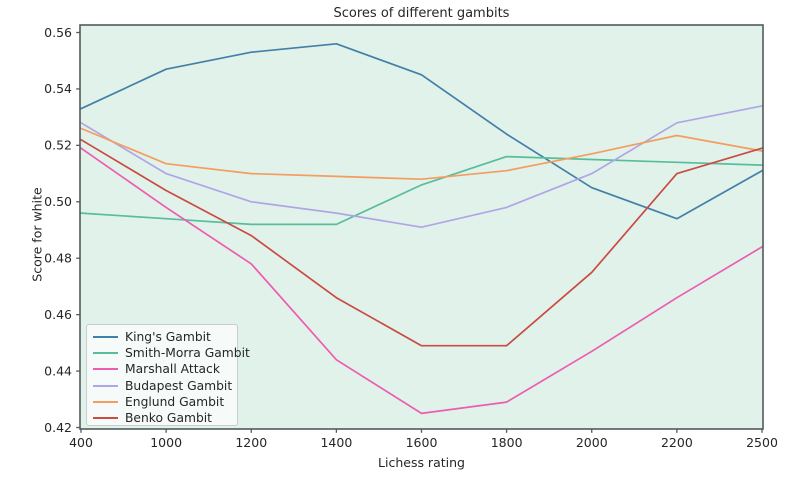 This screenshot has width=800, height=480. What do you see at coordinates (187, 353) in the screenshot?
I see `legend-label: Smith-Morra Gambit` at bounding box center [187, 353].